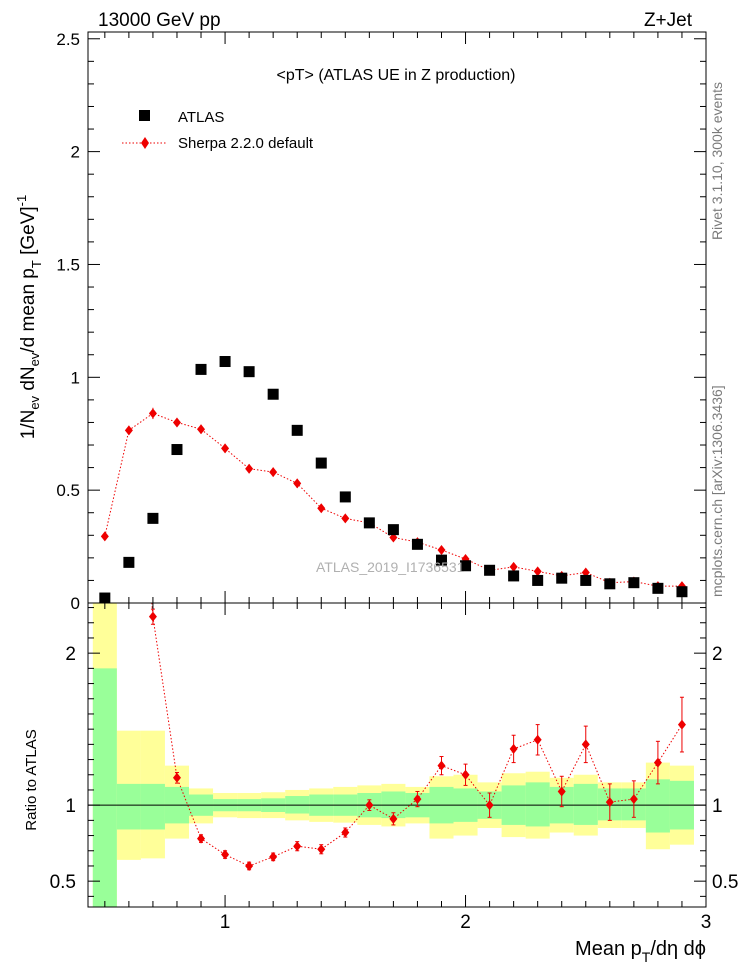  Describe the element at coordinates (28, 233) in the screenshot. I see `ylabel-part-6: [GeV]` at that location.